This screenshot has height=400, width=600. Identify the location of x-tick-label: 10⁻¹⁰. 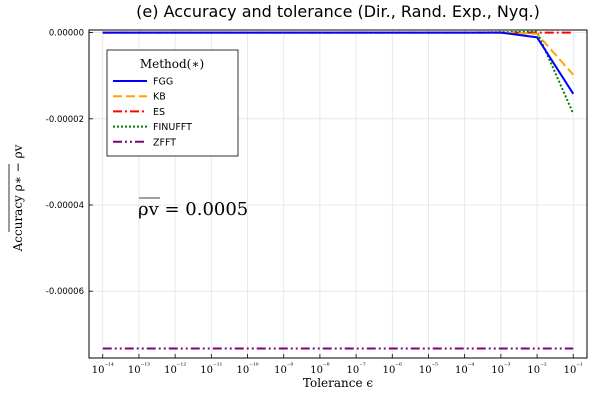
(247, 369).